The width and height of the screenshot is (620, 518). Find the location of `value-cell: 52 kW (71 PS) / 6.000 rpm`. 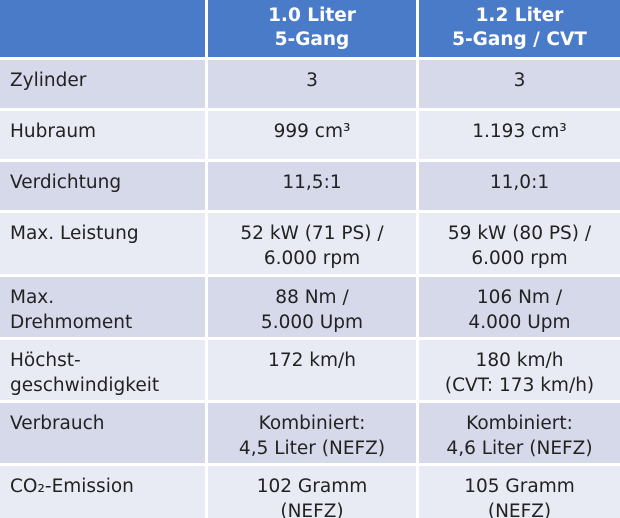

value-cell: 52 kW (71 PS) / 6.000 rpm is located at coordinates (312, 243).